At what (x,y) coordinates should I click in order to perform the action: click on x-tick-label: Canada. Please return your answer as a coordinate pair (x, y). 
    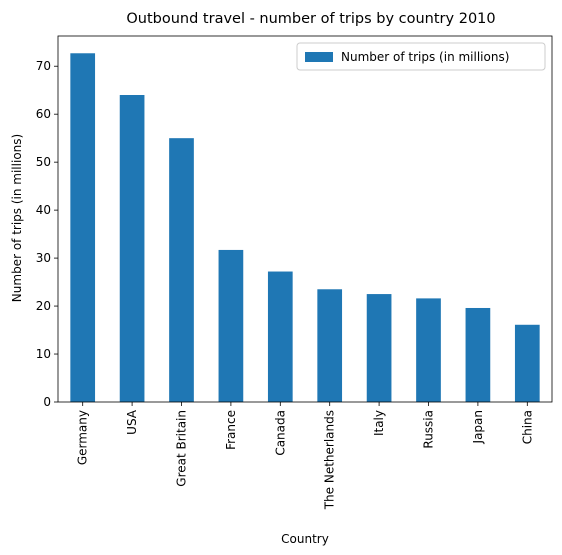
    Looking at the image, I should click on (280, 433).